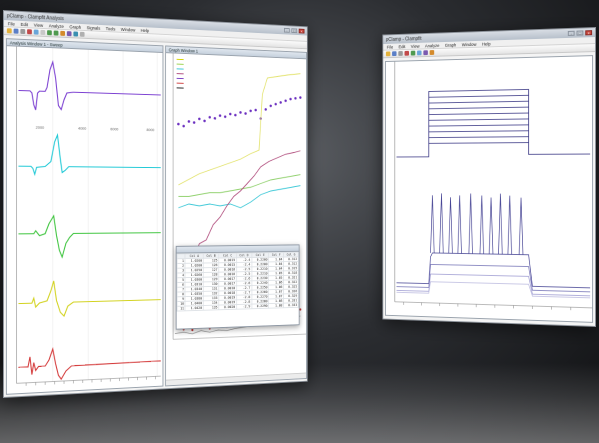  Describe the element at coordinates (150, 129) in the screenshot. I see `x-tick-4: 8000` at that location.